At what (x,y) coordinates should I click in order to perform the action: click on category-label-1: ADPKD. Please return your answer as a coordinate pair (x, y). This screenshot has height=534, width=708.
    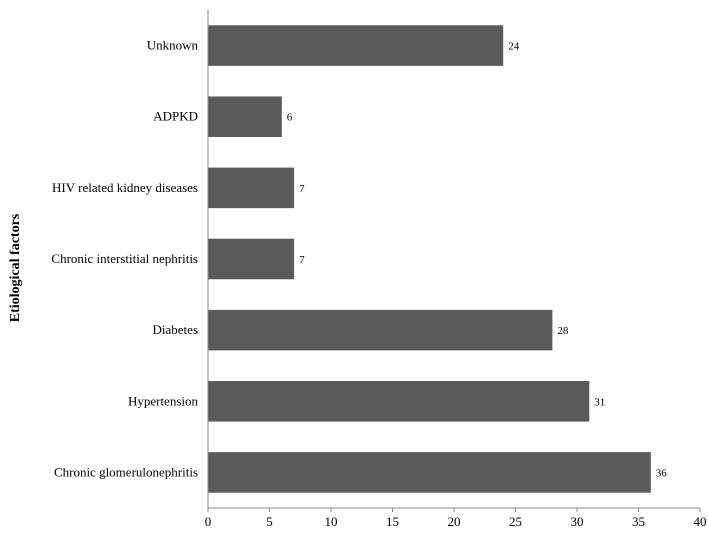
    Looking at the image, I should click on (175, 116).